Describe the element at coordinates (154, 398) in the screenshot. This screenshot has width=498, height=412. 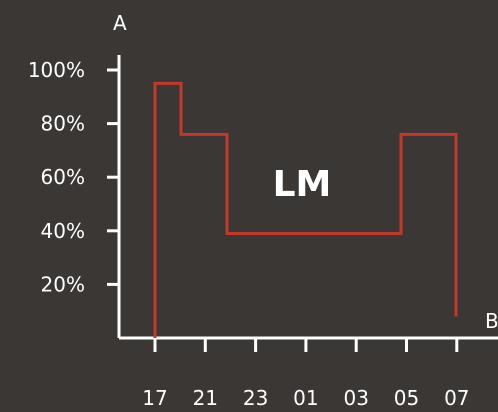
I see `x-tick-label: 17` at that location.